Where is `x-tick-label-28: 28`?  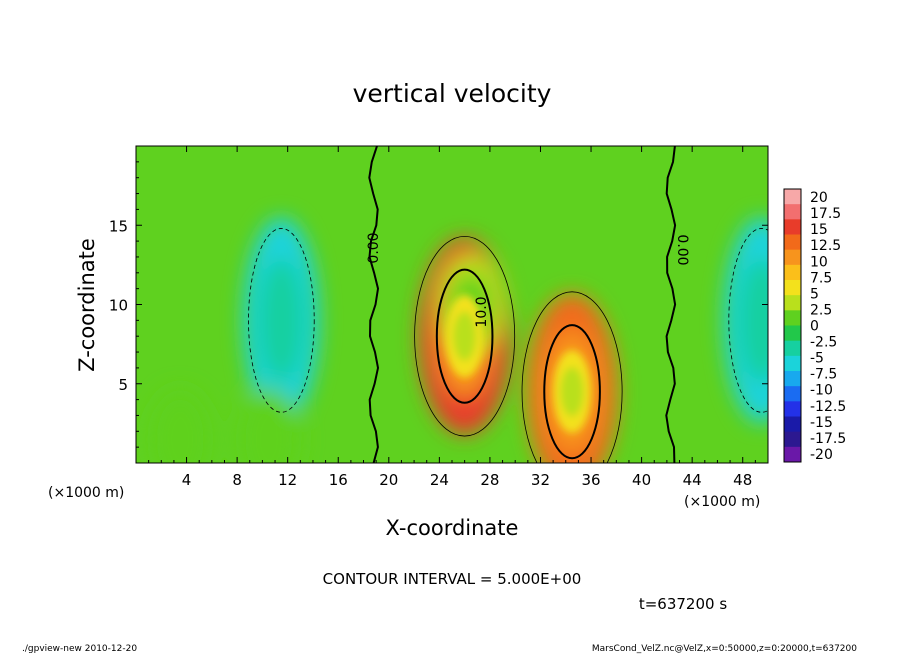 x-tick-label-28: 28 is located at coordinates (489, 480).